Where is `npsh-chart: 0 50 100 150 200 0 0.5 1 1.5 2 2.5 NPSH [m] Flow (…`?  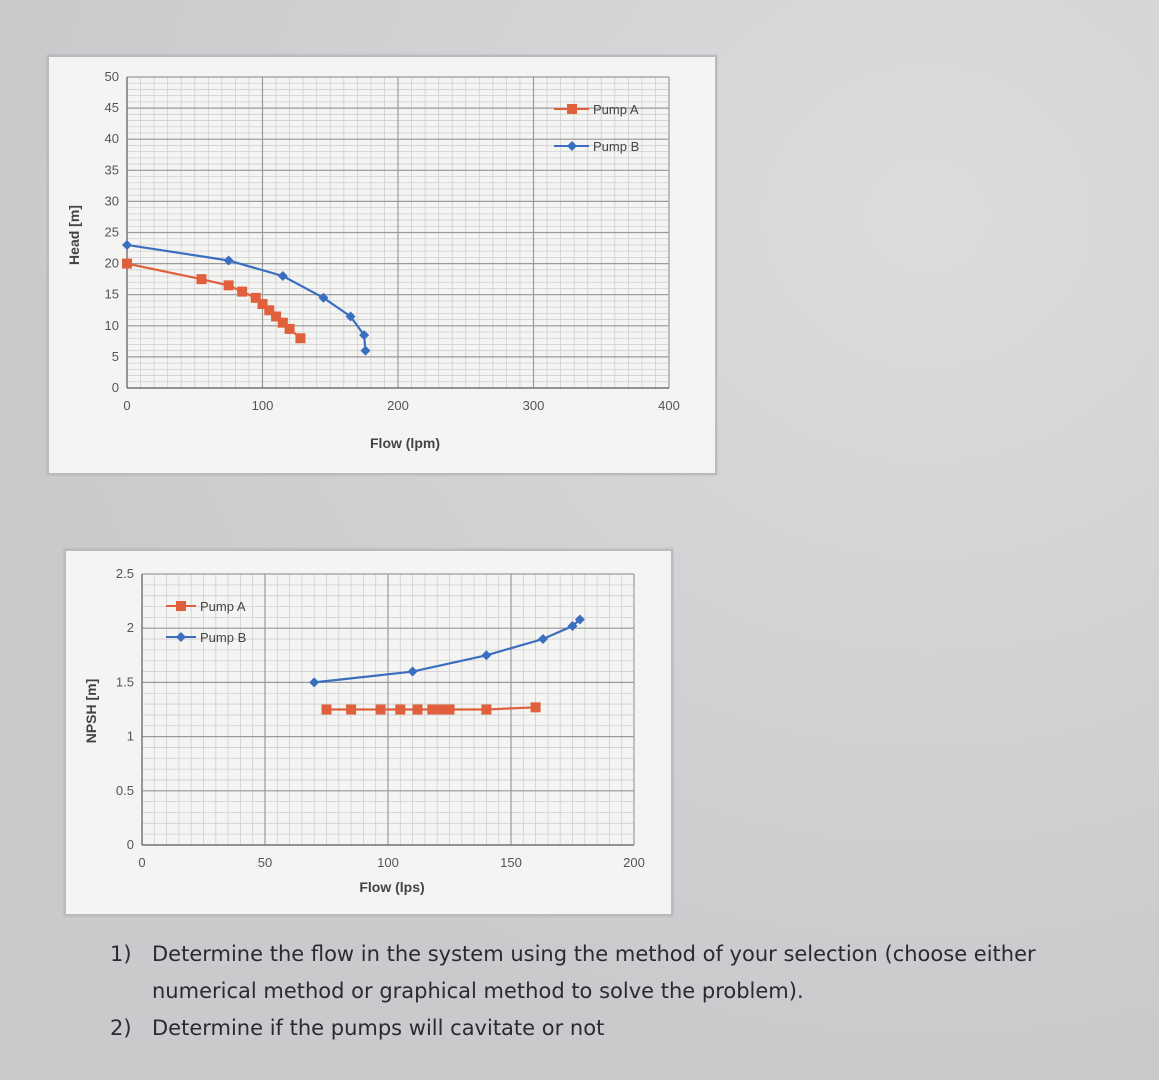
npsh-chart: 0 50 100 150 200 0 0.5 1 1.5 2 2.5 NPSH [m] Flow (… is located at coordinates (364, 730).